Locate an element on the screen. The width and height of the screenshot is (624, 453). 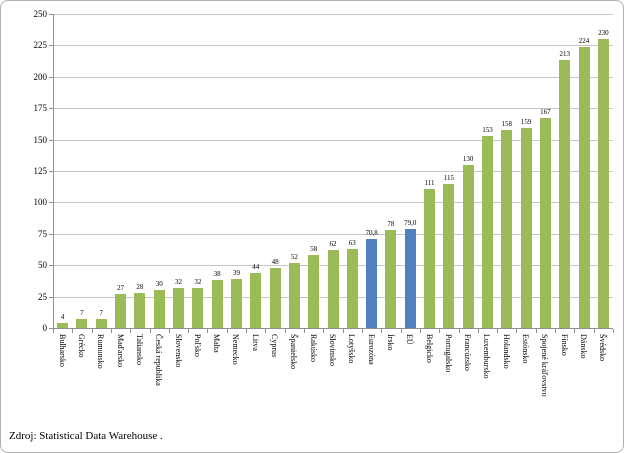
x-category-label: Taliansko is located at coordinates (139, 349).